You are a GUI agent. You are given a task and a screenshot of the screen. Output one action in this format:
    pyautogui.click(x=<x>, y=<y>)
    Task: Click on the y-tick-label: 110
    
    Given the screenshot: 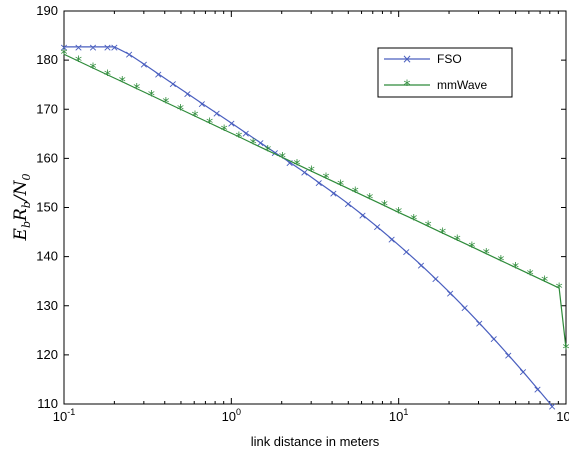 What is the action you would take?
    pyautogui.click(x=47, y=403)
    